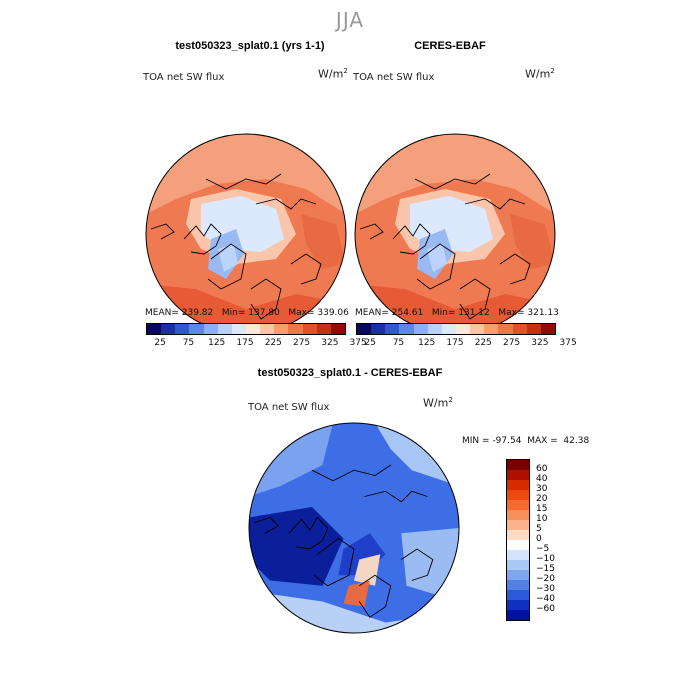 The image size is (700, 700). Describe the element at coordinates (333, 74) in the screenshot. I see `panel-1-units: W/m2` at that location.